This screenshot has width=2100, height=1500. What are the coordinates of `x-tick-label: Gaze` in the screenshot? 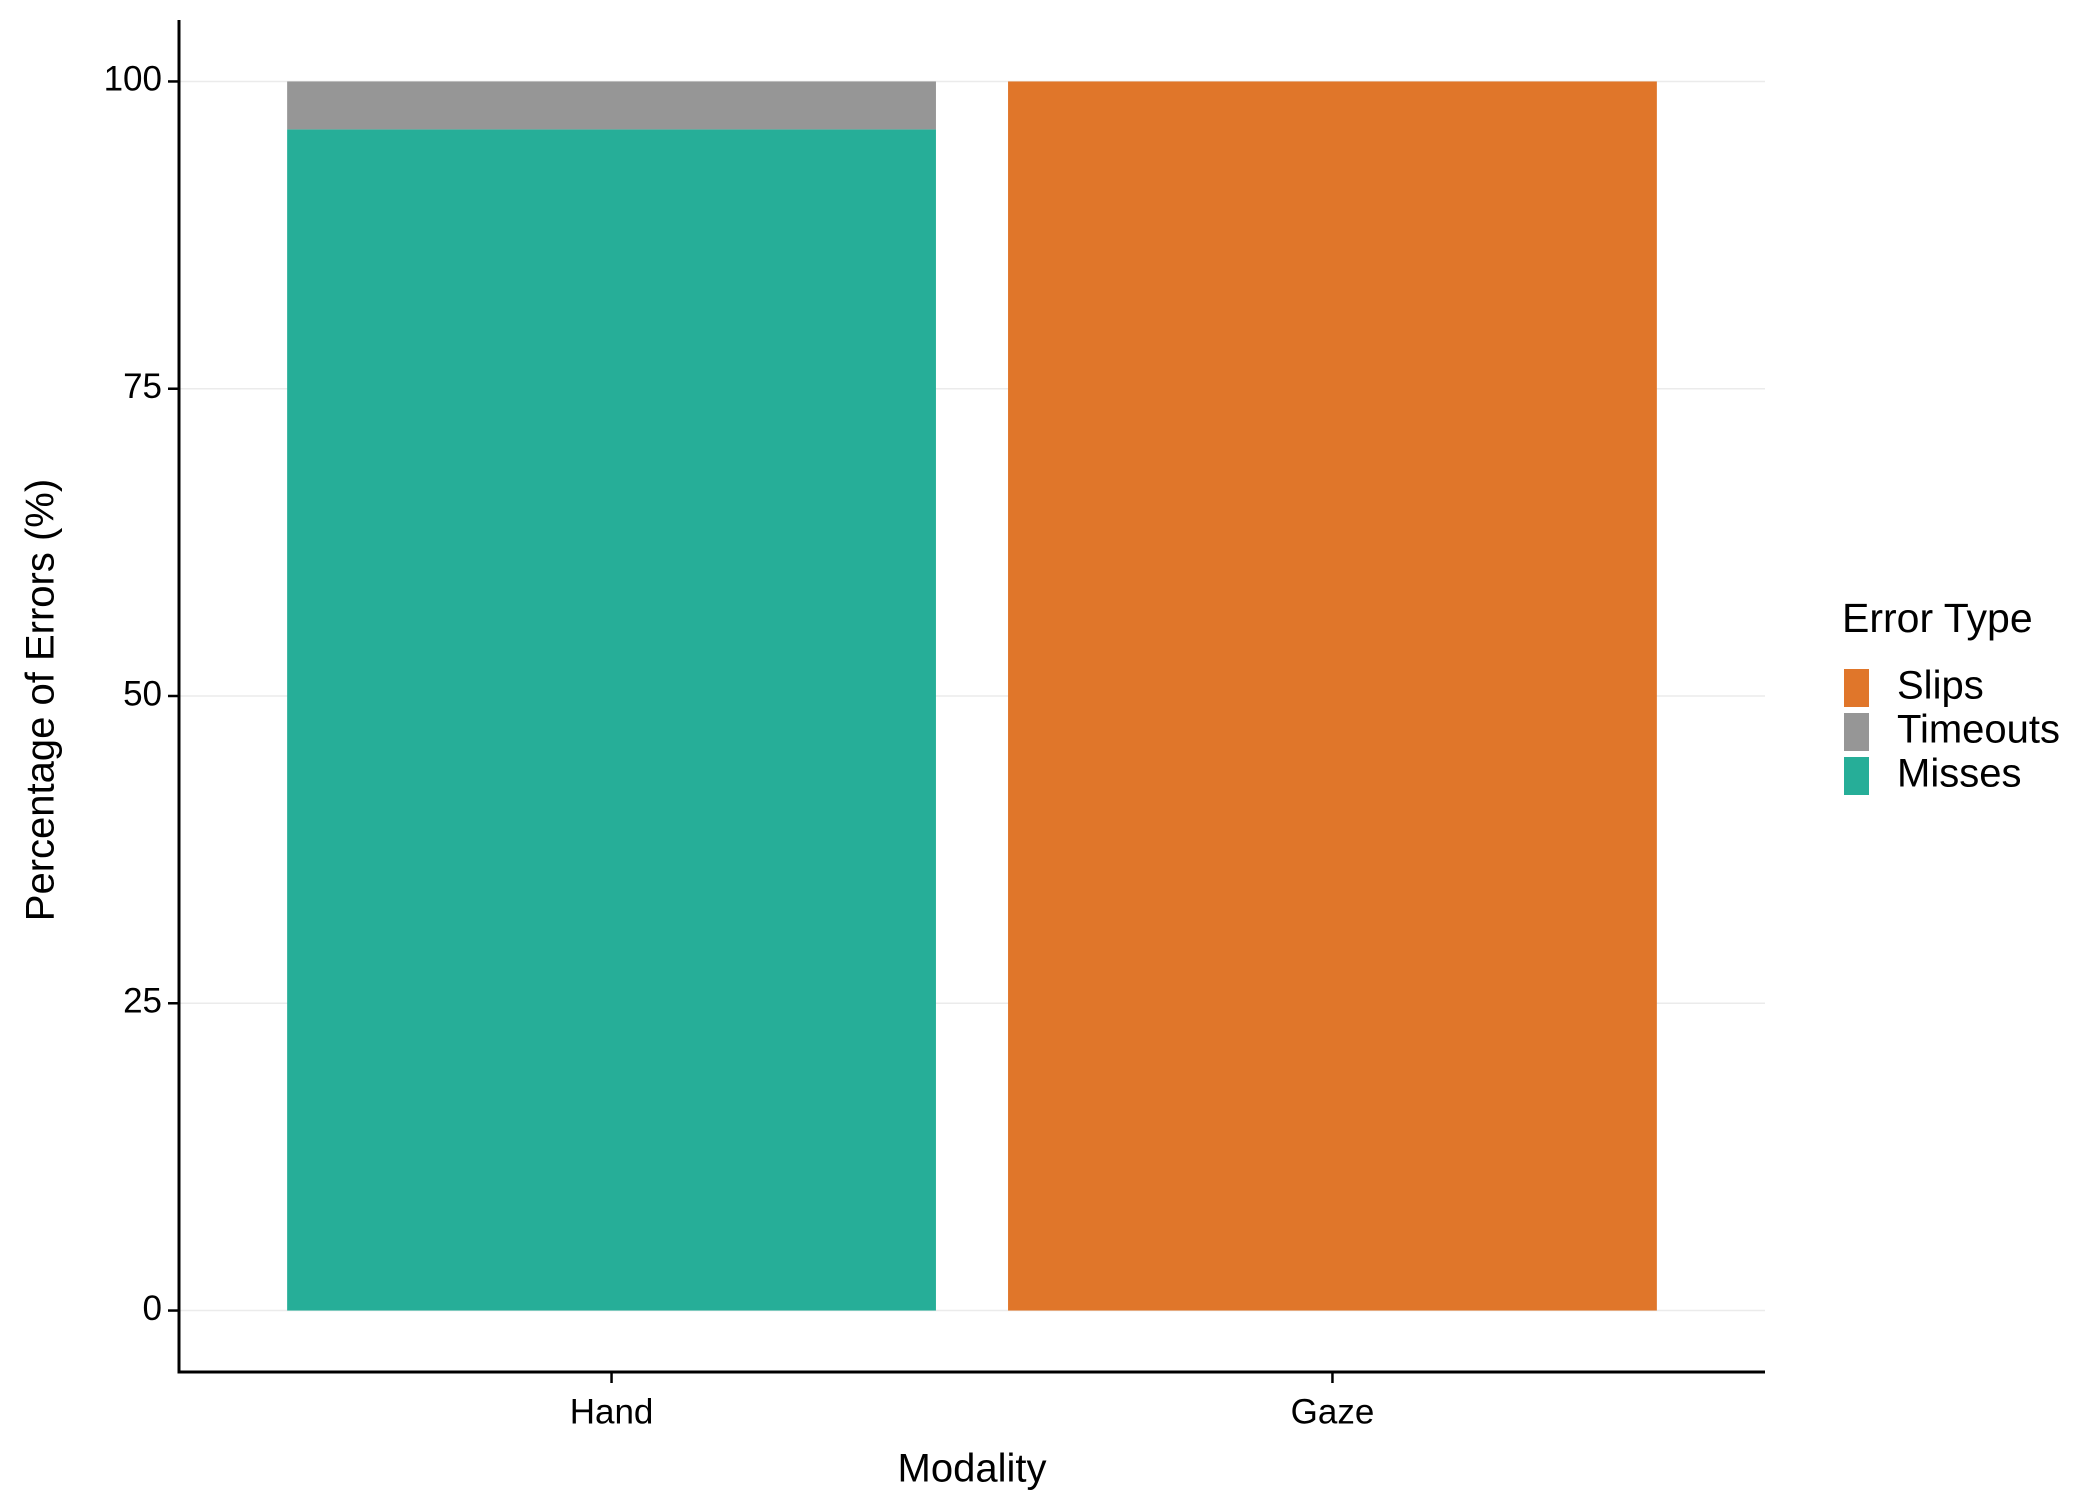 It's located at (1333, 1411).